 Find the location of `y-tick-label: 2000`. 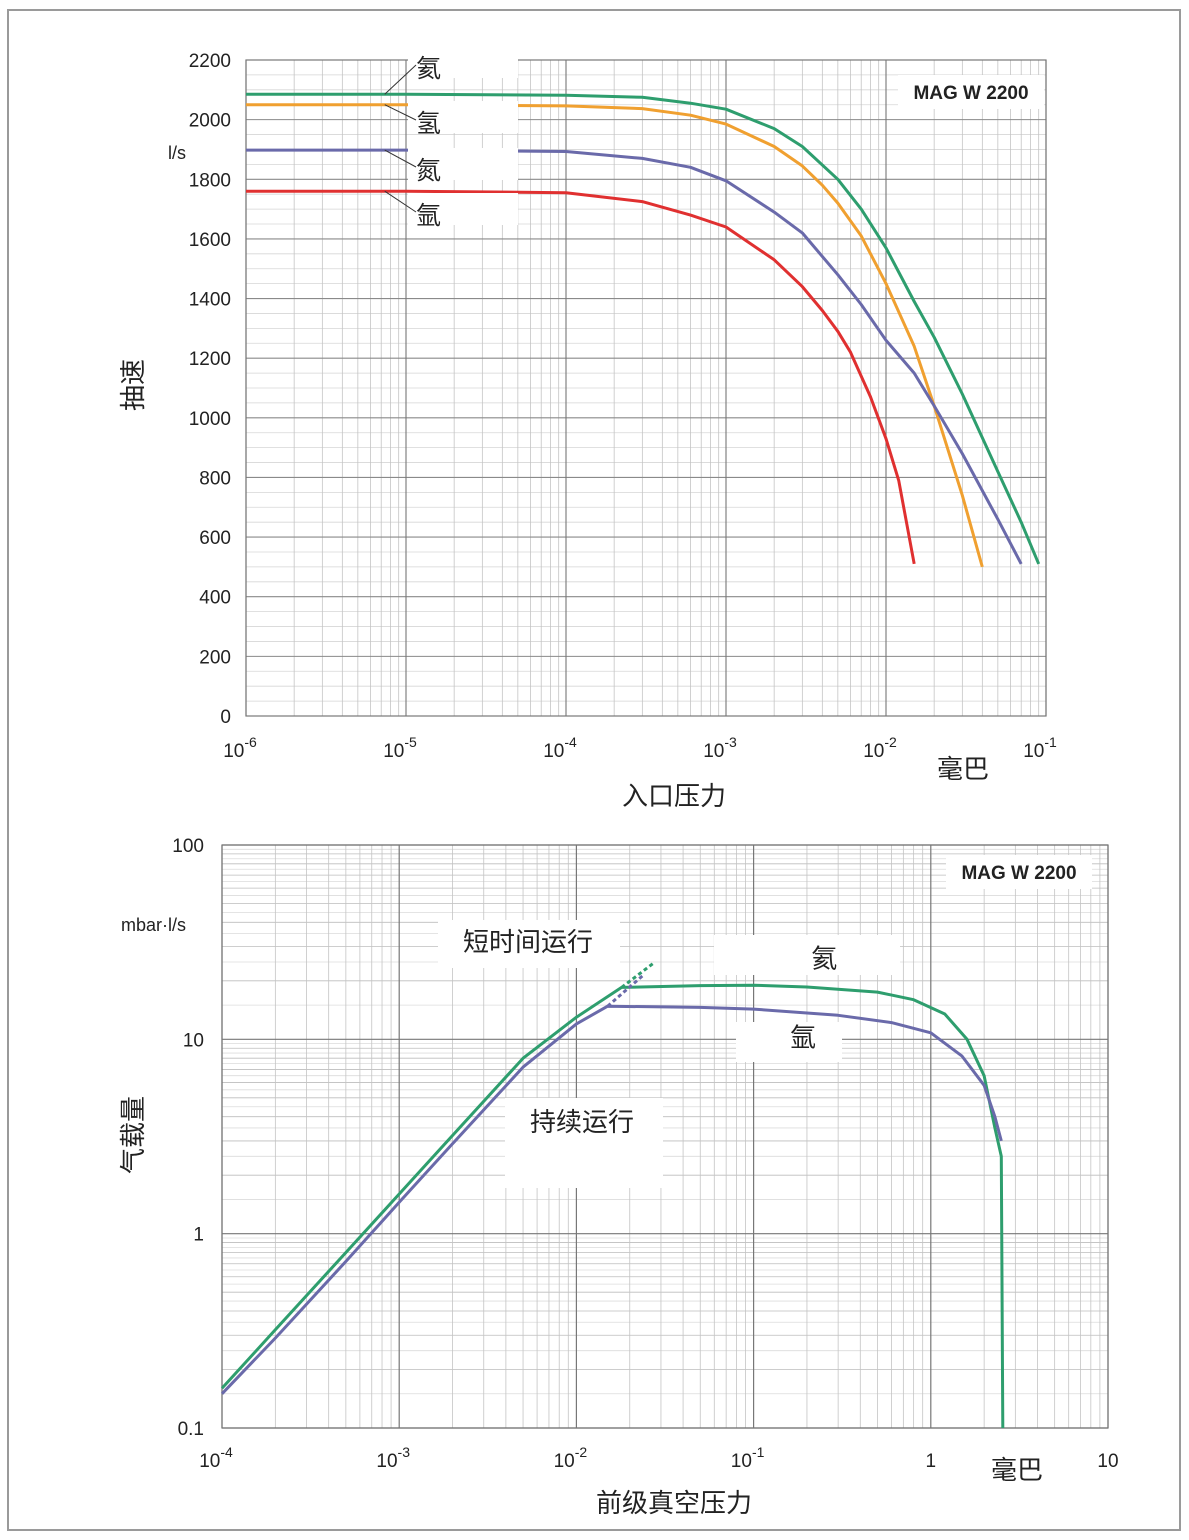

y-tick-label: 2000 is located at coordinates (210, 121).